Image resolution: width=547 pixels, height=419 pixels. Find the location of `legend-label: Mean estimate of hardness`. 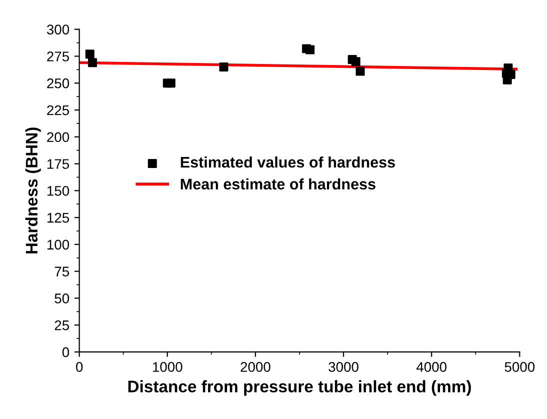

legend-label: Mean estimate of hardness is located at coordinates (278, 184).